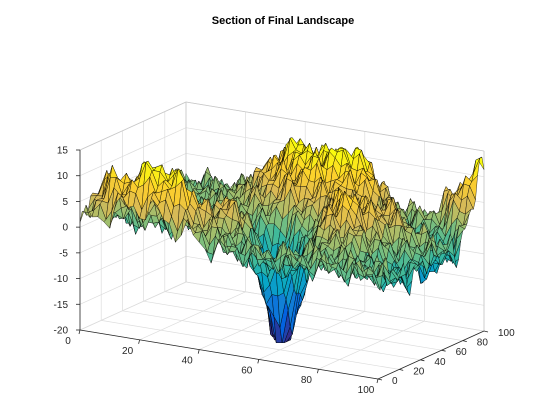 This screenshot has height=420, width=560. What do you see at coordinates (283, 21) in the screenshot?
I see `chart-title: Section of Final Landscape` at bounding box center [283, 21].